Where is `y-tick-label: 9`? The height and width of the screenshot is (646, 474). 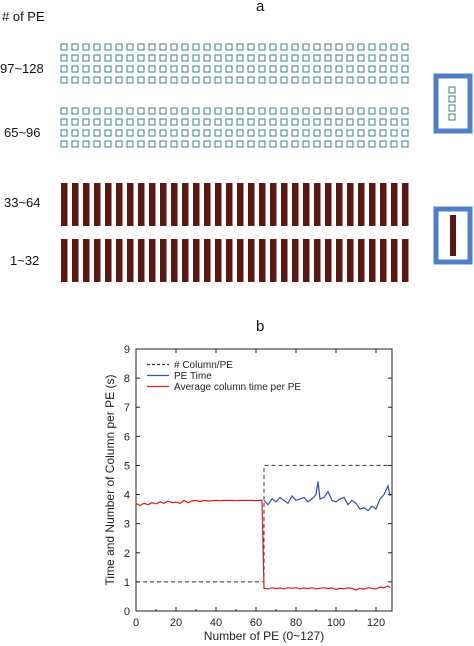 y-tick-label: 9 is located at coordinates (127, 350).